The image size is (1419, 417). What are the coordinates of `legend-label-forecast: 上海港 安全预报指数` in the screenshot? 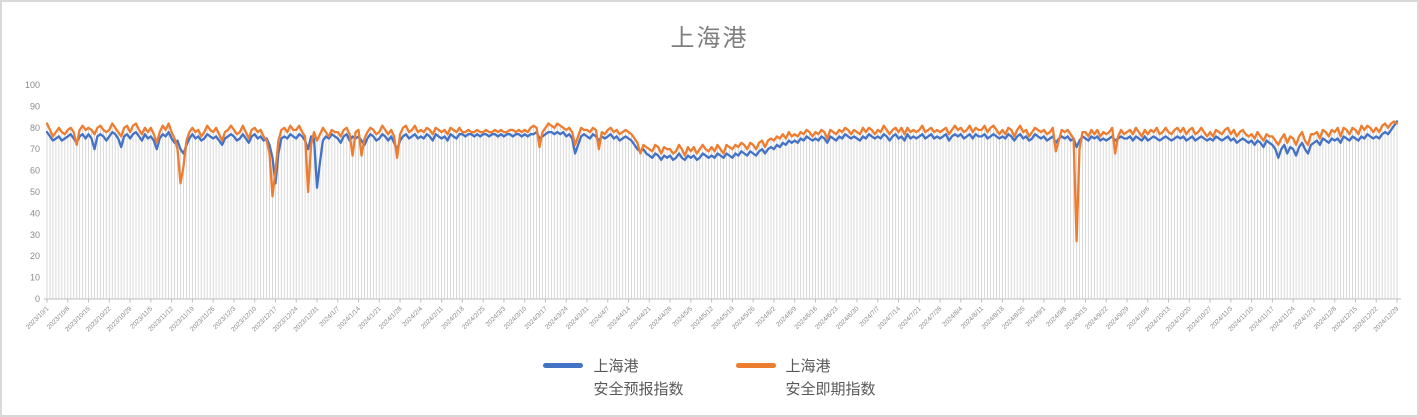 It's located at (638, 378).